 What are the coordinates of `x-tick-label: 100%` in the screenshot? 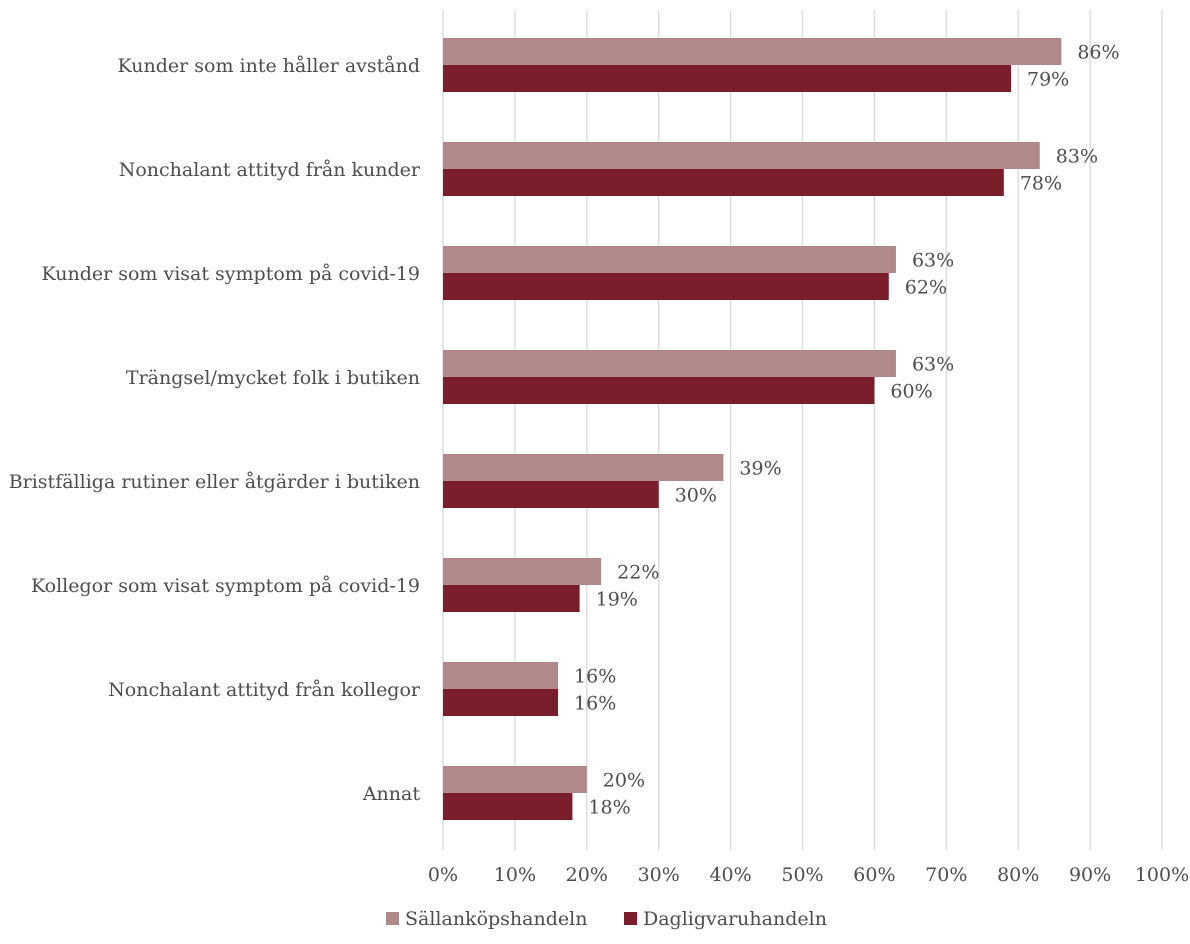 It's located at (1162, 875).